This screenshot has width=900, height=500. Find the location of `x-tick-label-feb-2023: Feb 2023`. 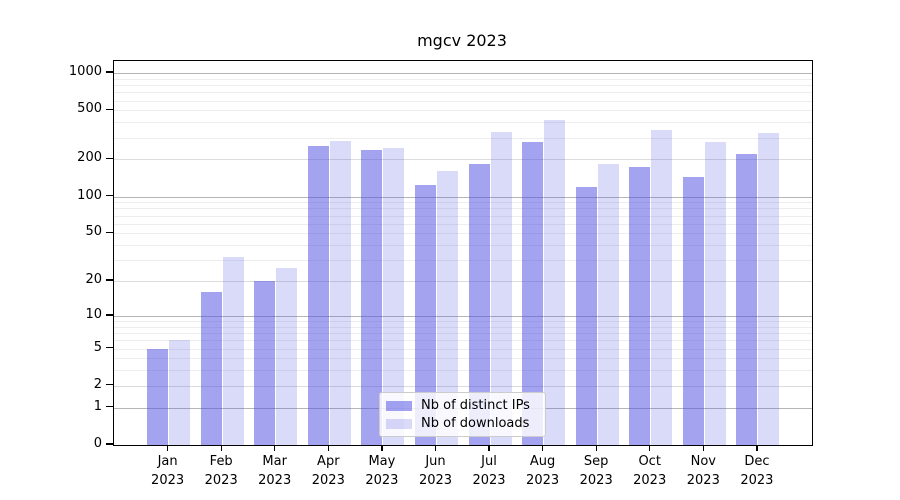

x-tick-label-feb-2023: Feb 2023 is located at coordinates (221, 471).